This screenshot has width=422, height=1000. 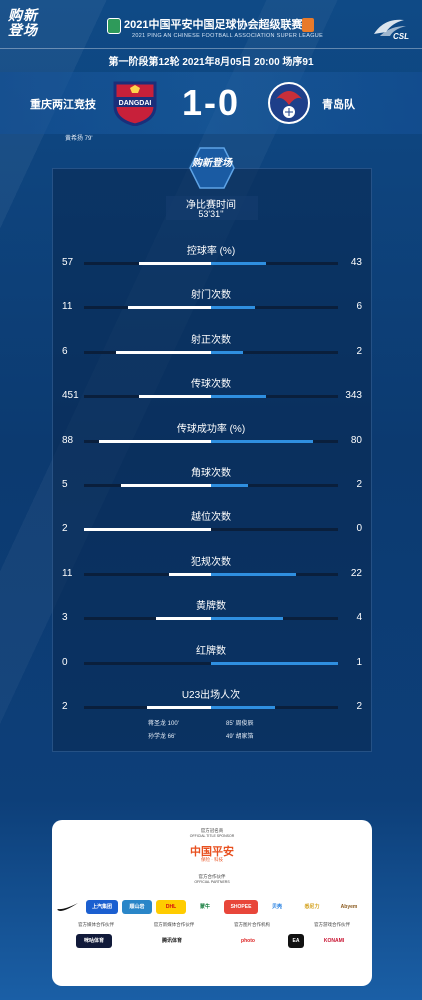 I want to click on stat-label: 射正次数, so click(x=211, y=340).